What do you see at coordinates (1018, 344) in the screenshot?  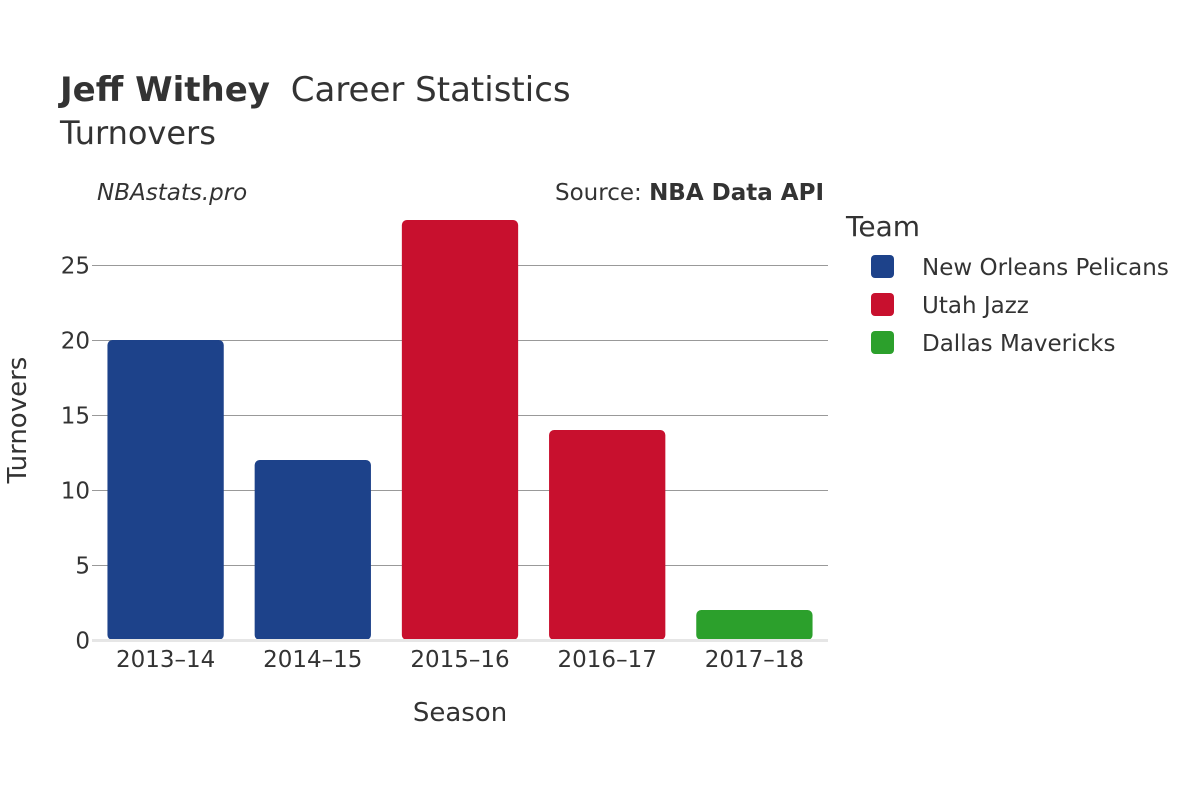 I see `legend-label: Dallas Mavericks` at bounding box center [1018, 344].